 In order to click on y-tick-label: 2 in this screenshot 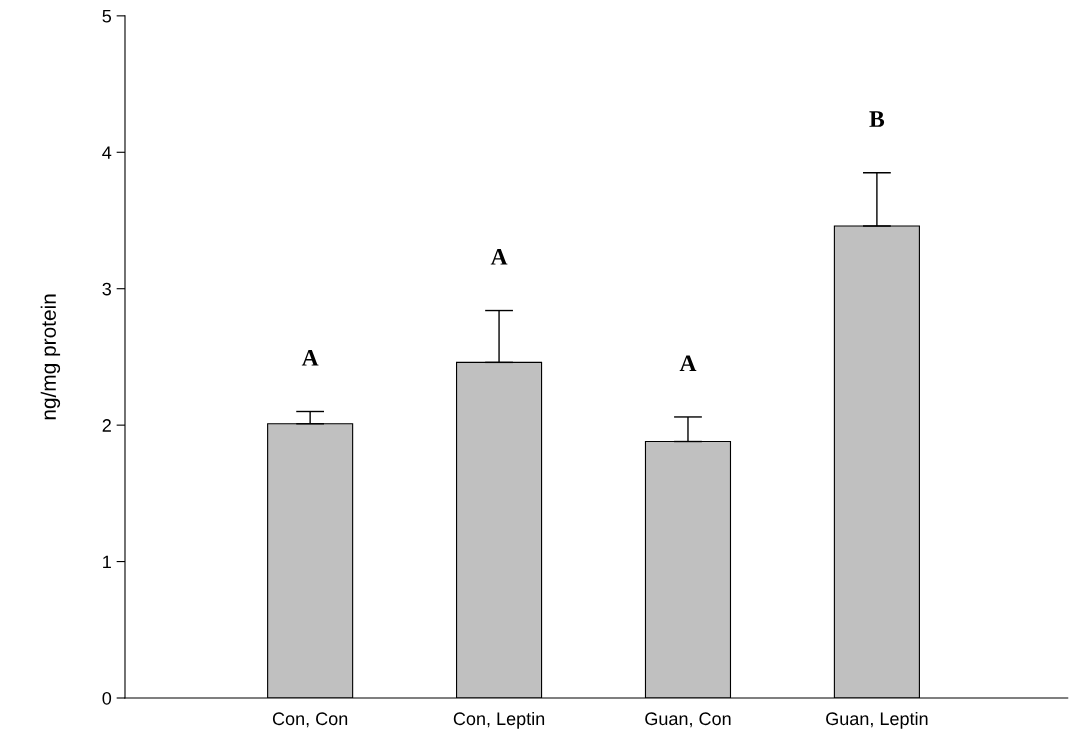, I will do `click(106, 425)`.